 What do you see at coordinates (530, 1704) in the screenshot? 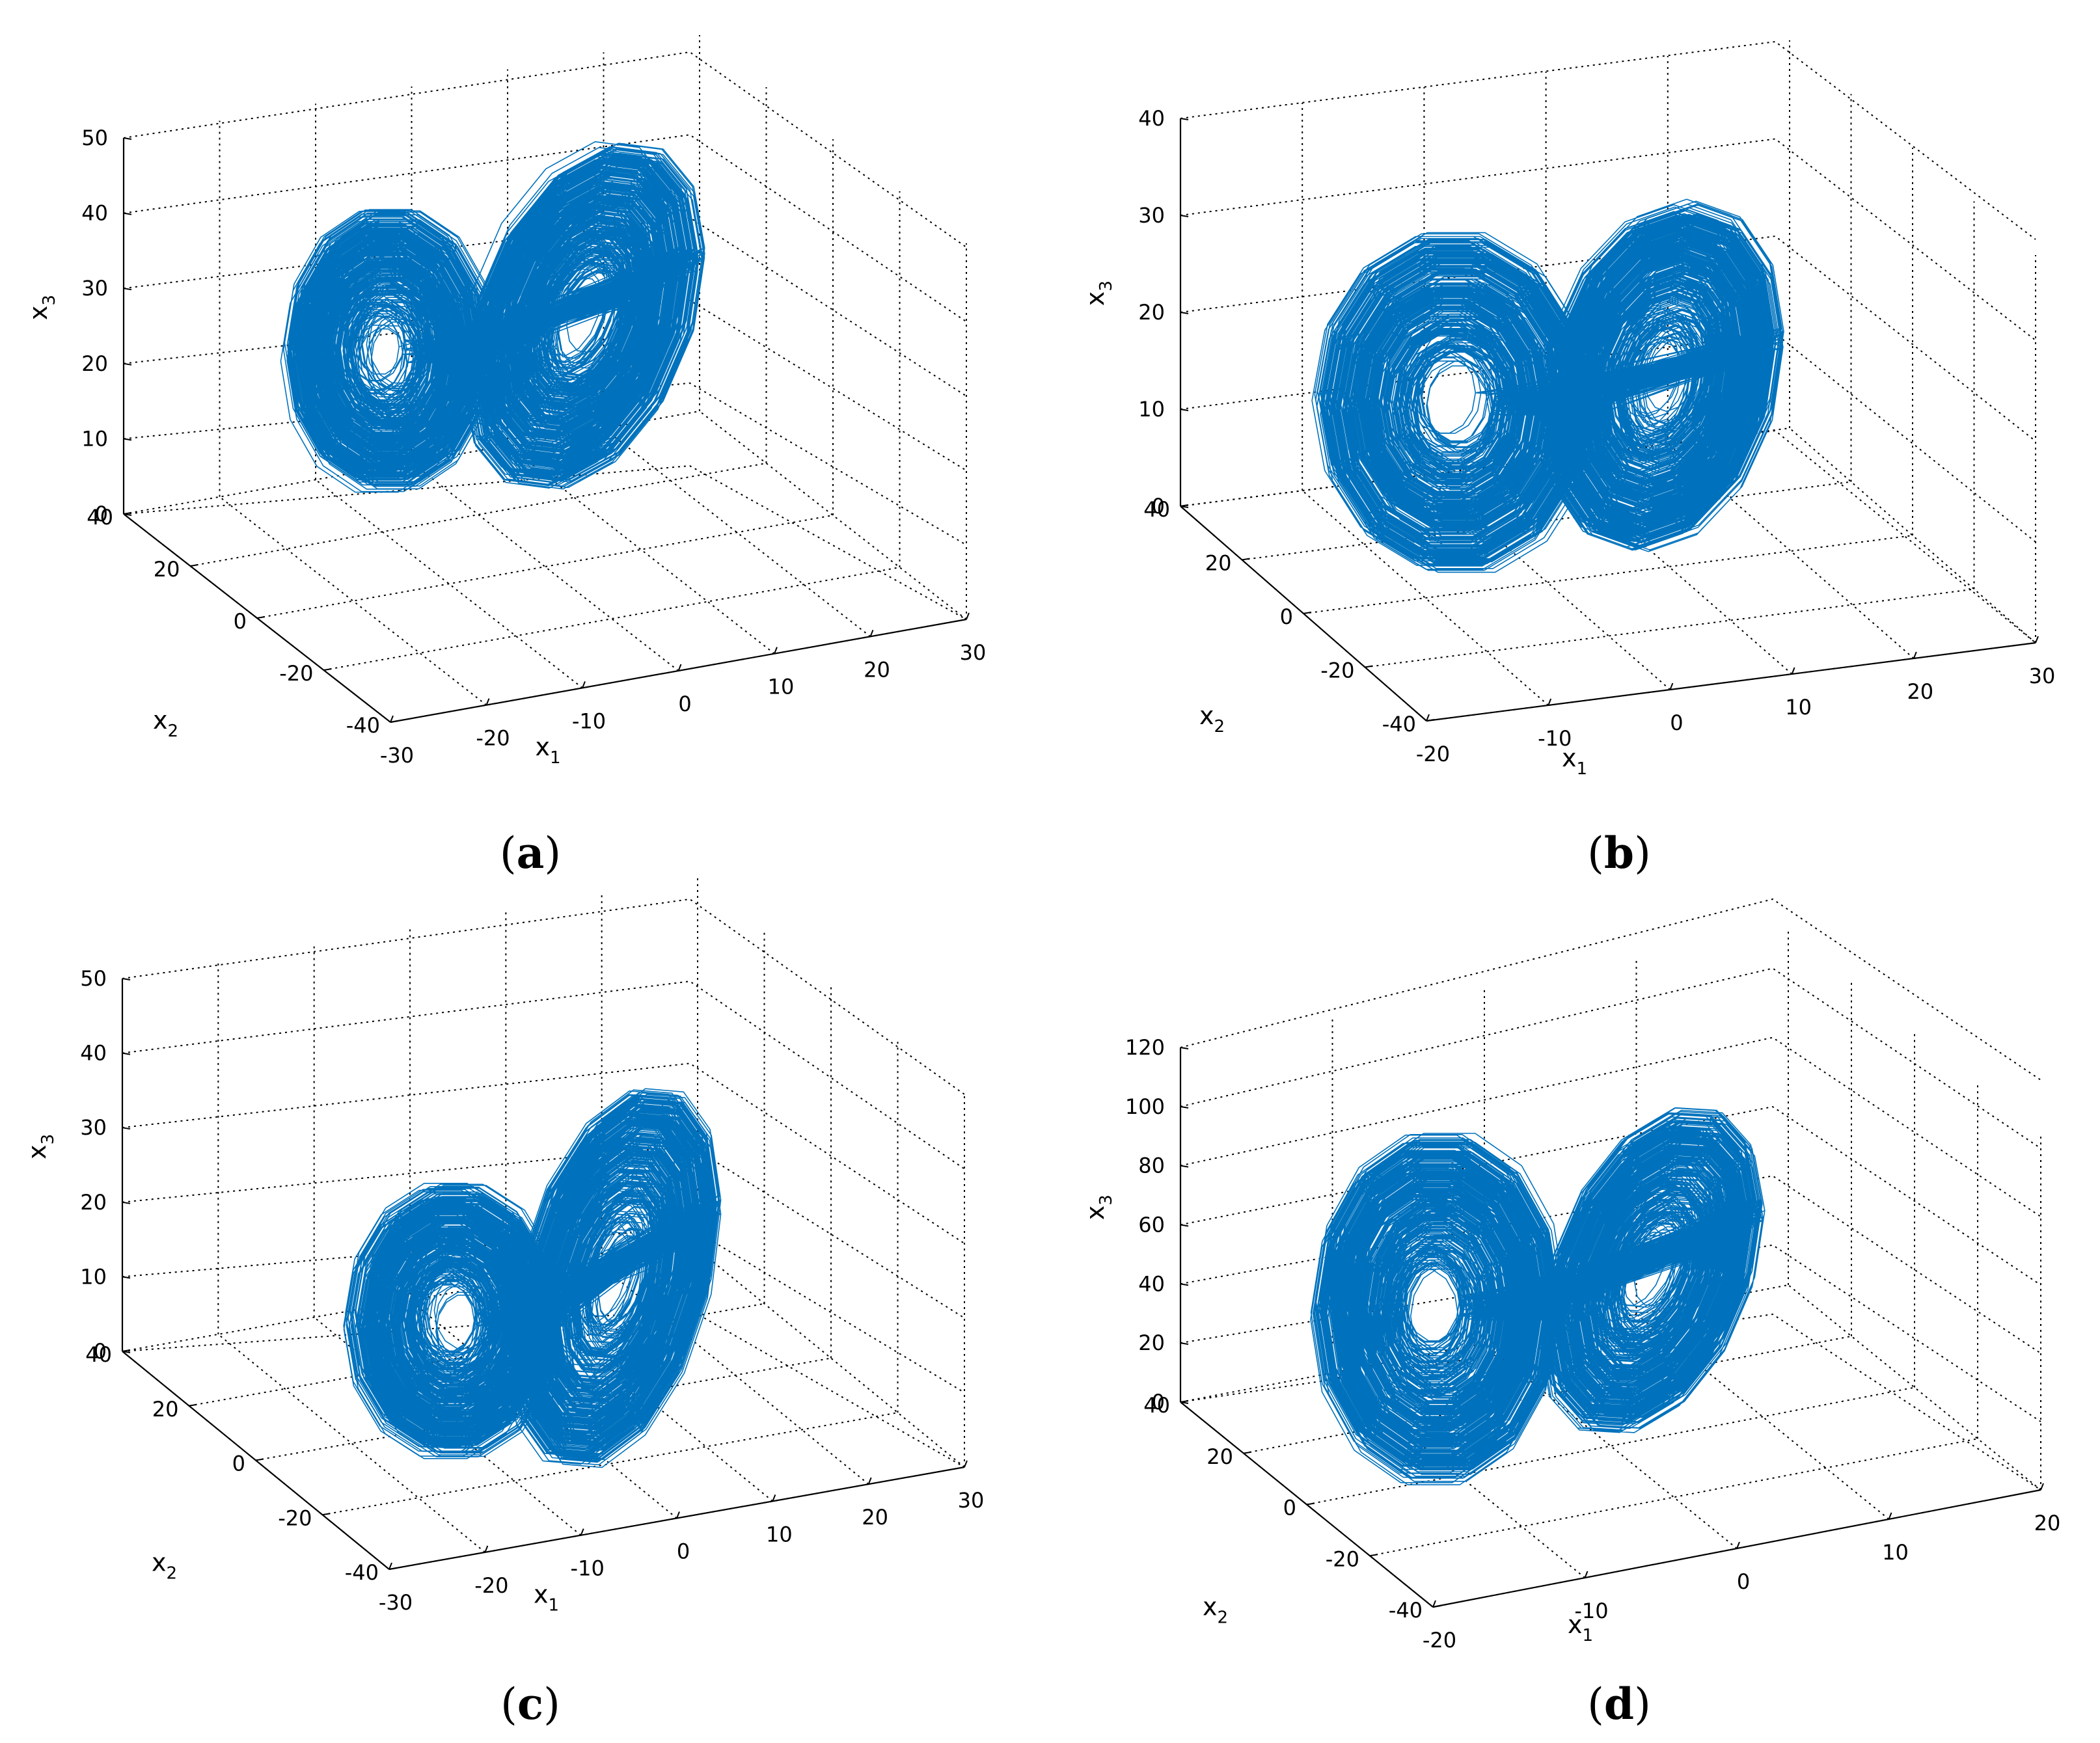
I see `caption-c: (c)` at bounding box center [530, 1704].